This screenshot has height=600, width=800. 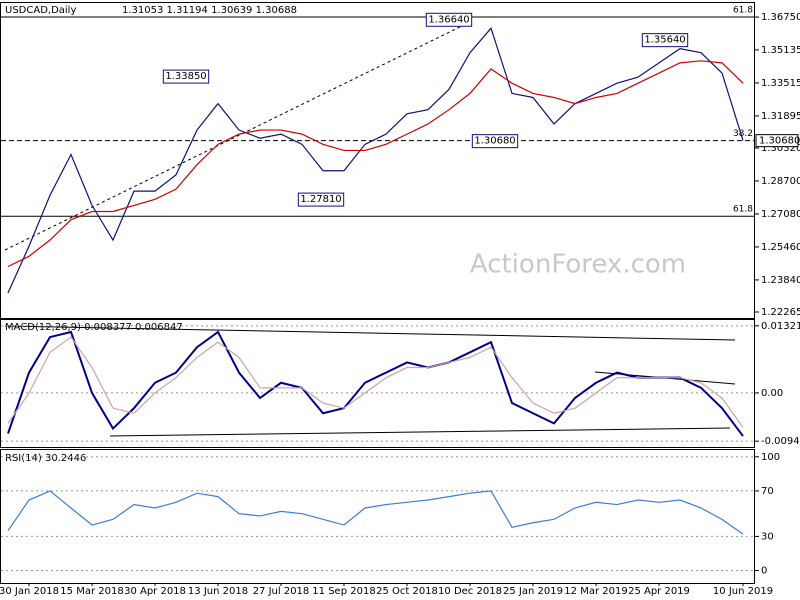 What do you see at coordinates (780, 214) in the screenshot?
I see `y-tick-label: 1.27080` at bounding box center [780, 214].